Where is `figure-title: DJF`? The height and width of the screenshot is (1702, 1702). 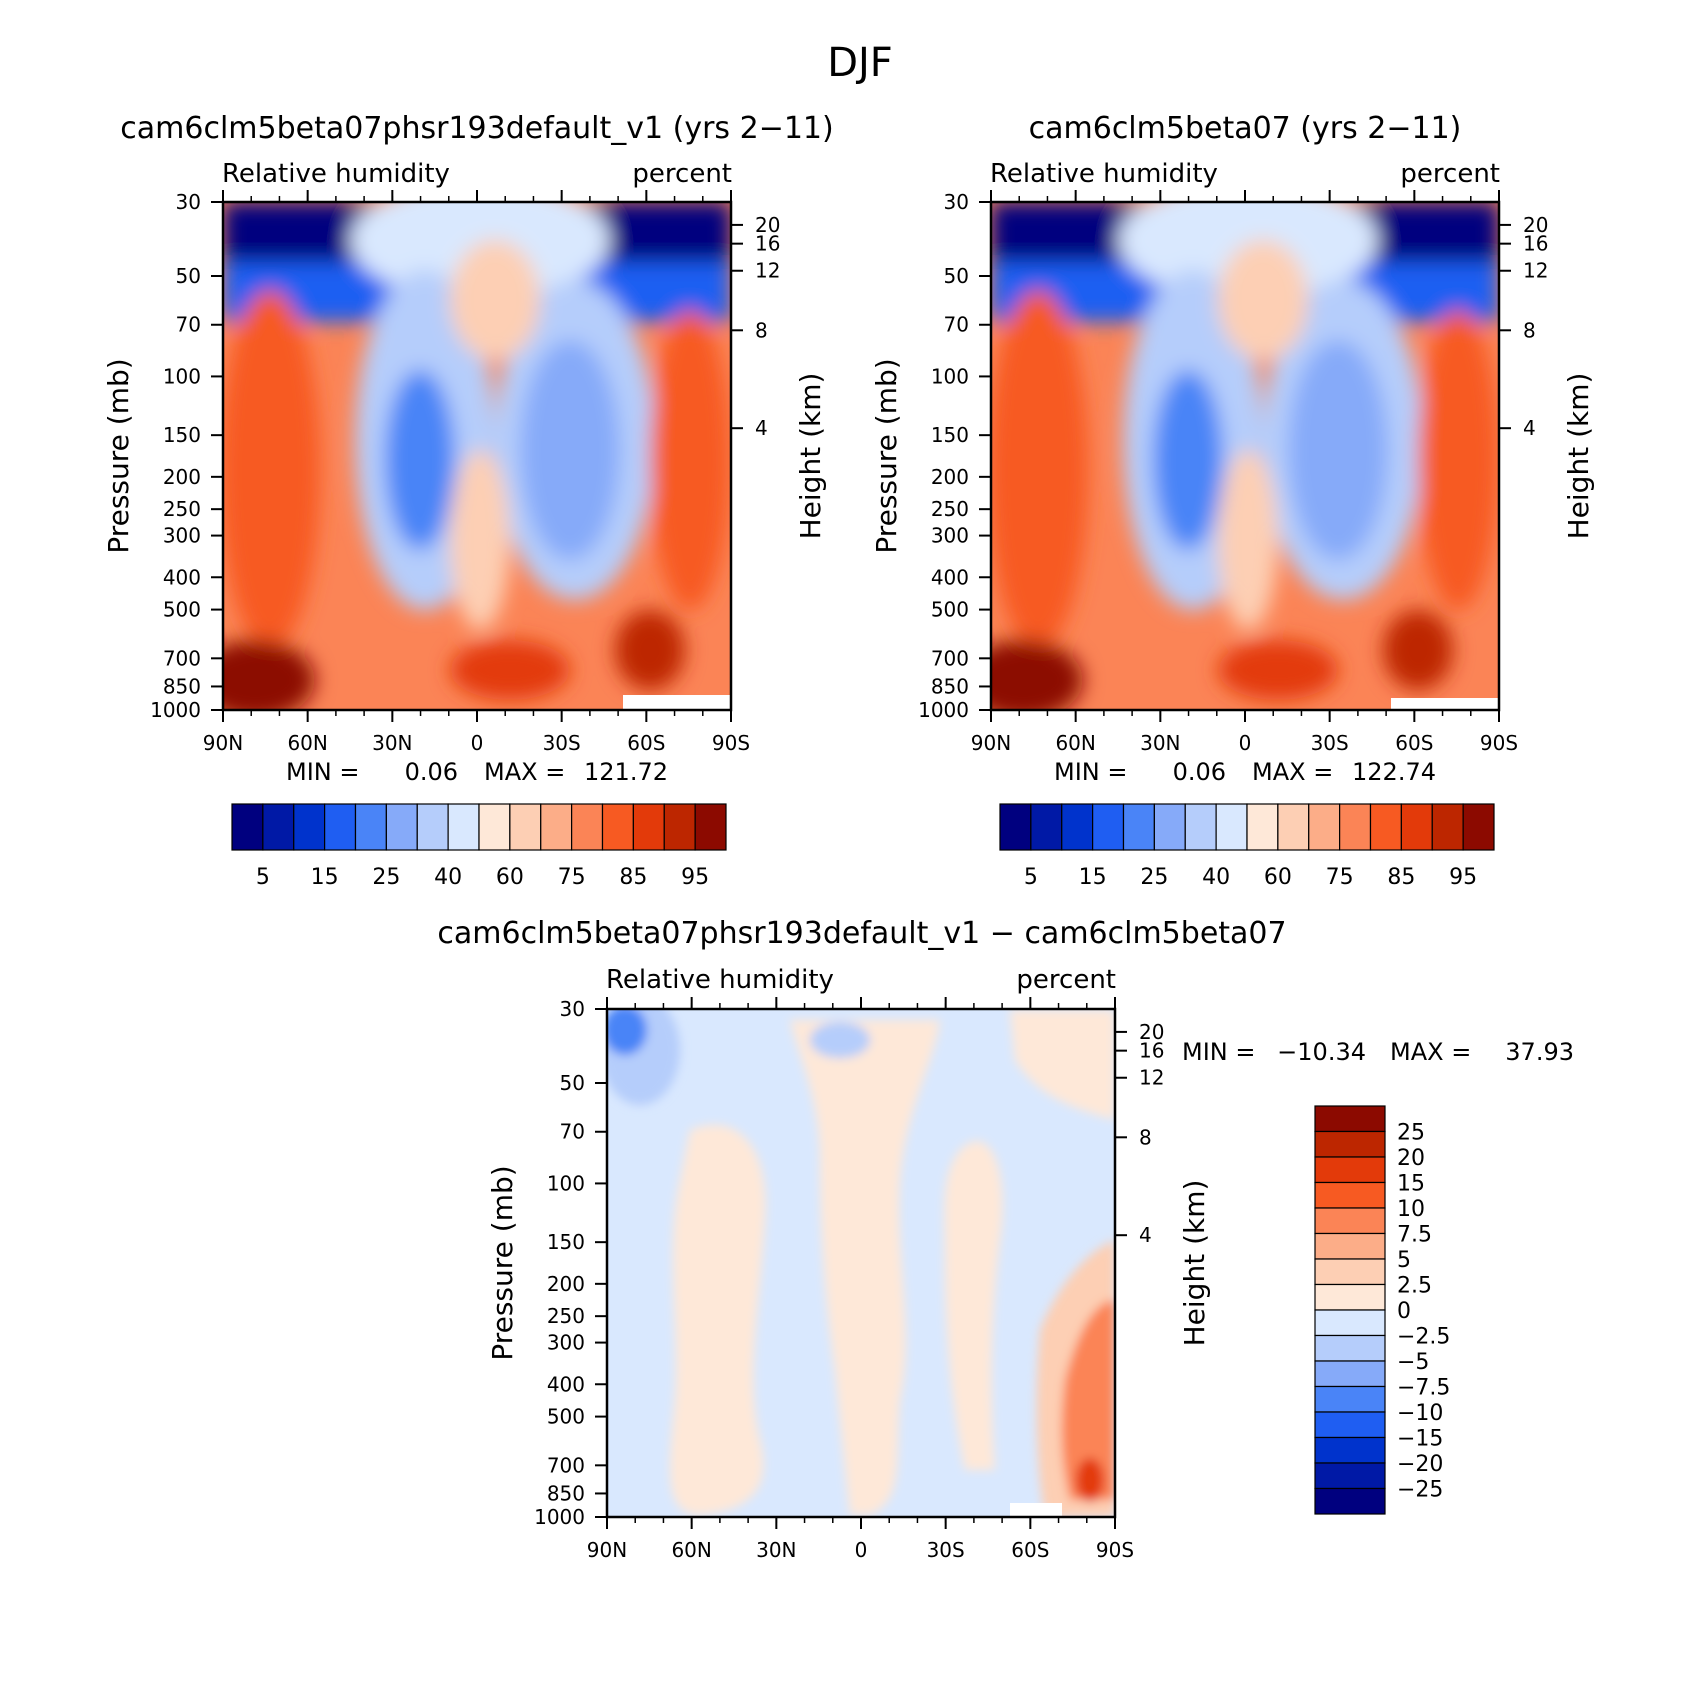
figure-title: DJF is located at coordinates (860, 63).